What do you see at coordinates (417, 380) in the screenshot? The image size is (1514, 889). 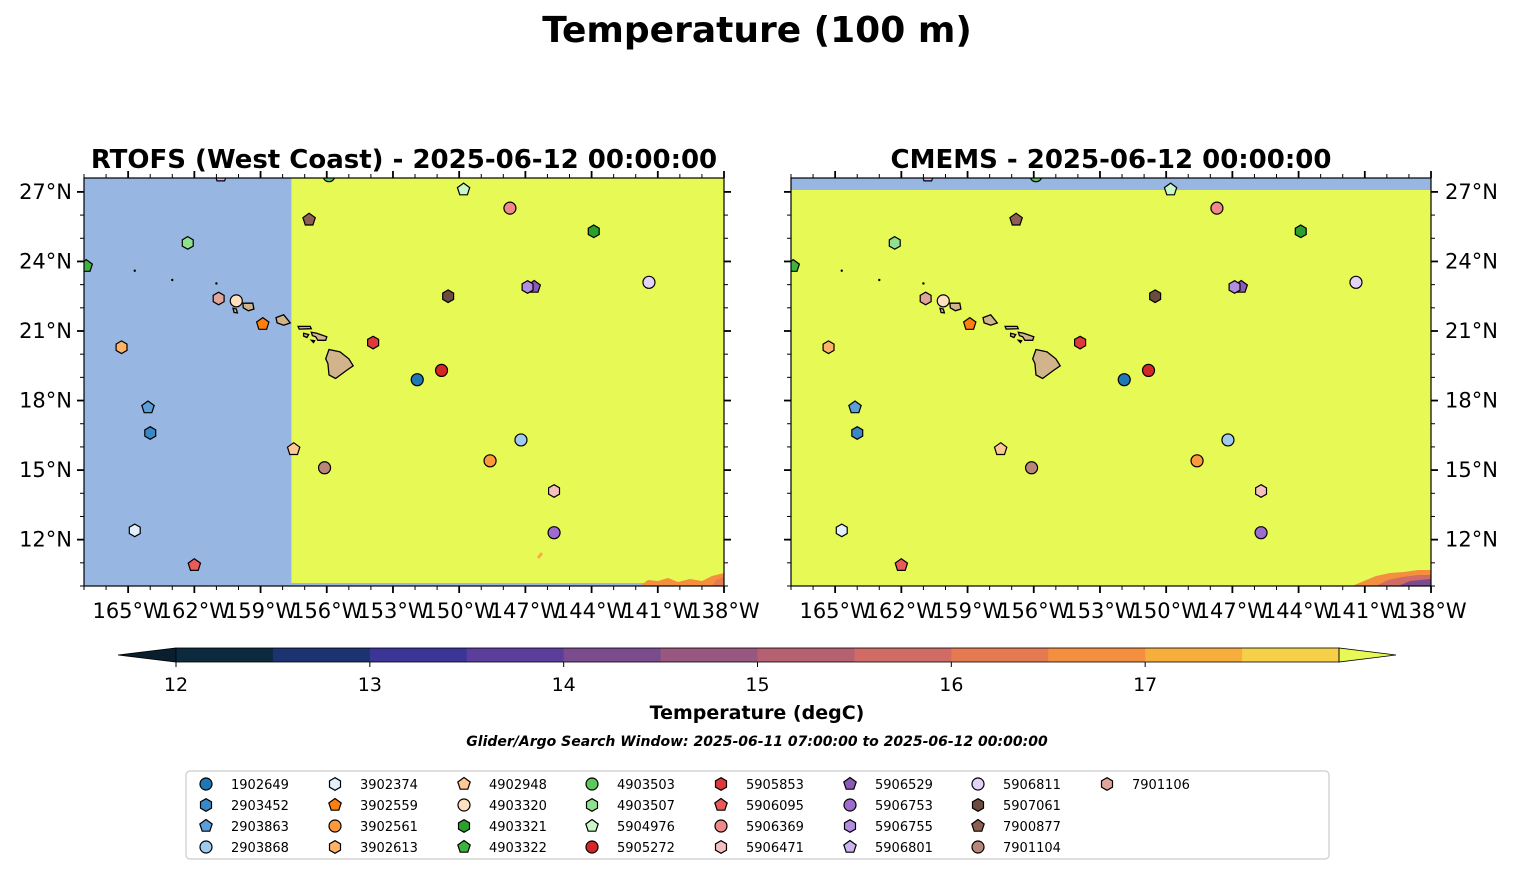 I see `float-marker-1902649-rtofs` at bounding box center [417, 380].